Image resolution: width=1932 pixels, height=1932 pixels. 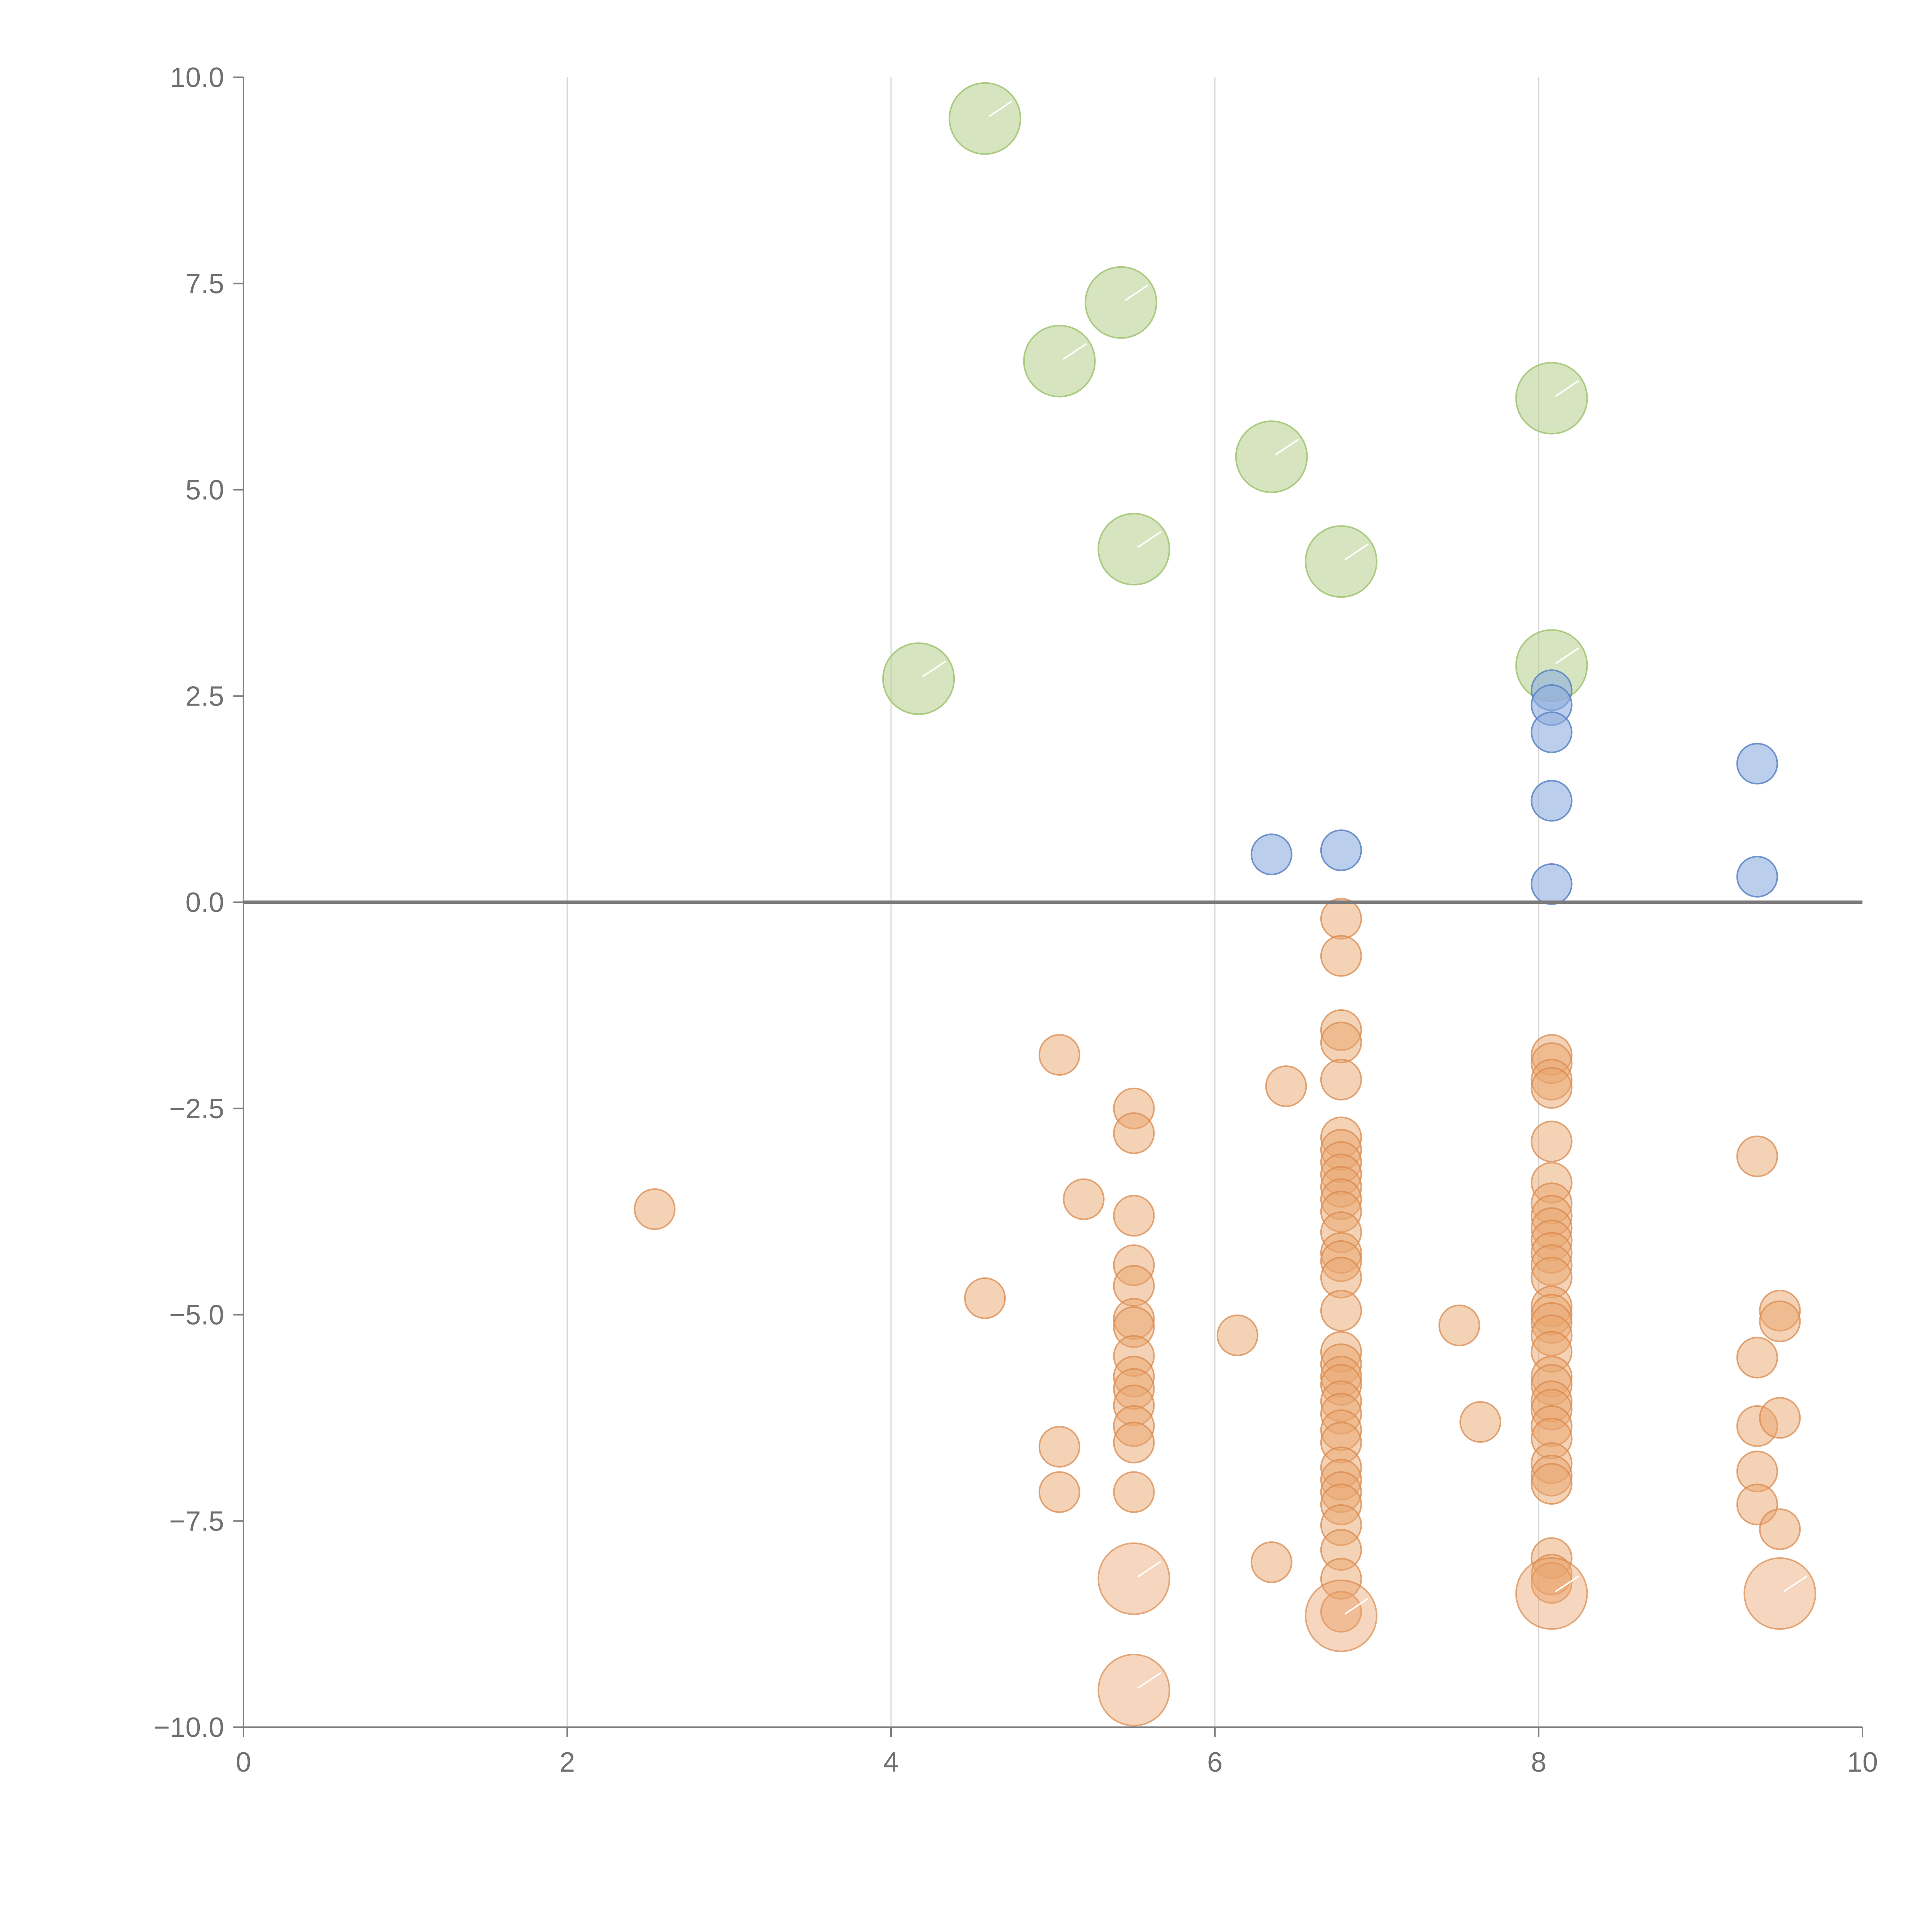 What do you see at coordinates (197, 1522) in the screenshot?
I see `y-tick-label: −7.5` at bounding box center [197, 1522].